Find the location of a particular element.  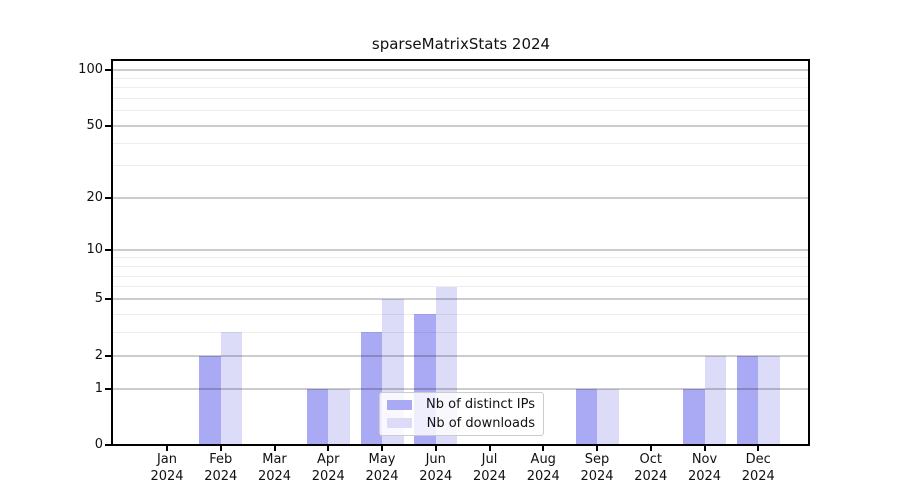

x-tick-label-jan: Jan 2024 is located at coordinates (167, 468).